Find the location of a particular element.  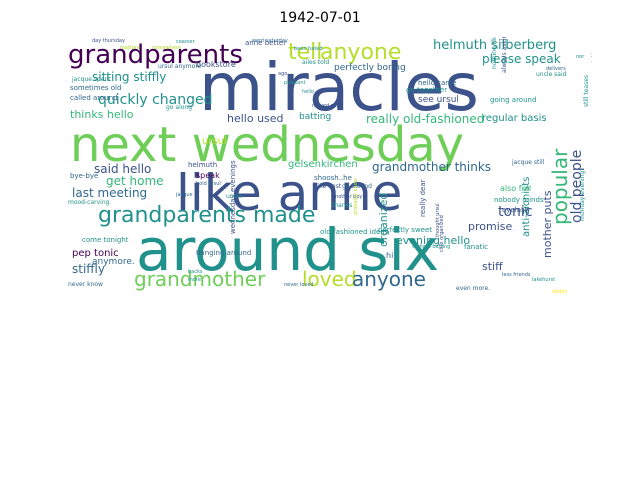

cloud-word: really old-fashioned is located at coordinates (425, 119).